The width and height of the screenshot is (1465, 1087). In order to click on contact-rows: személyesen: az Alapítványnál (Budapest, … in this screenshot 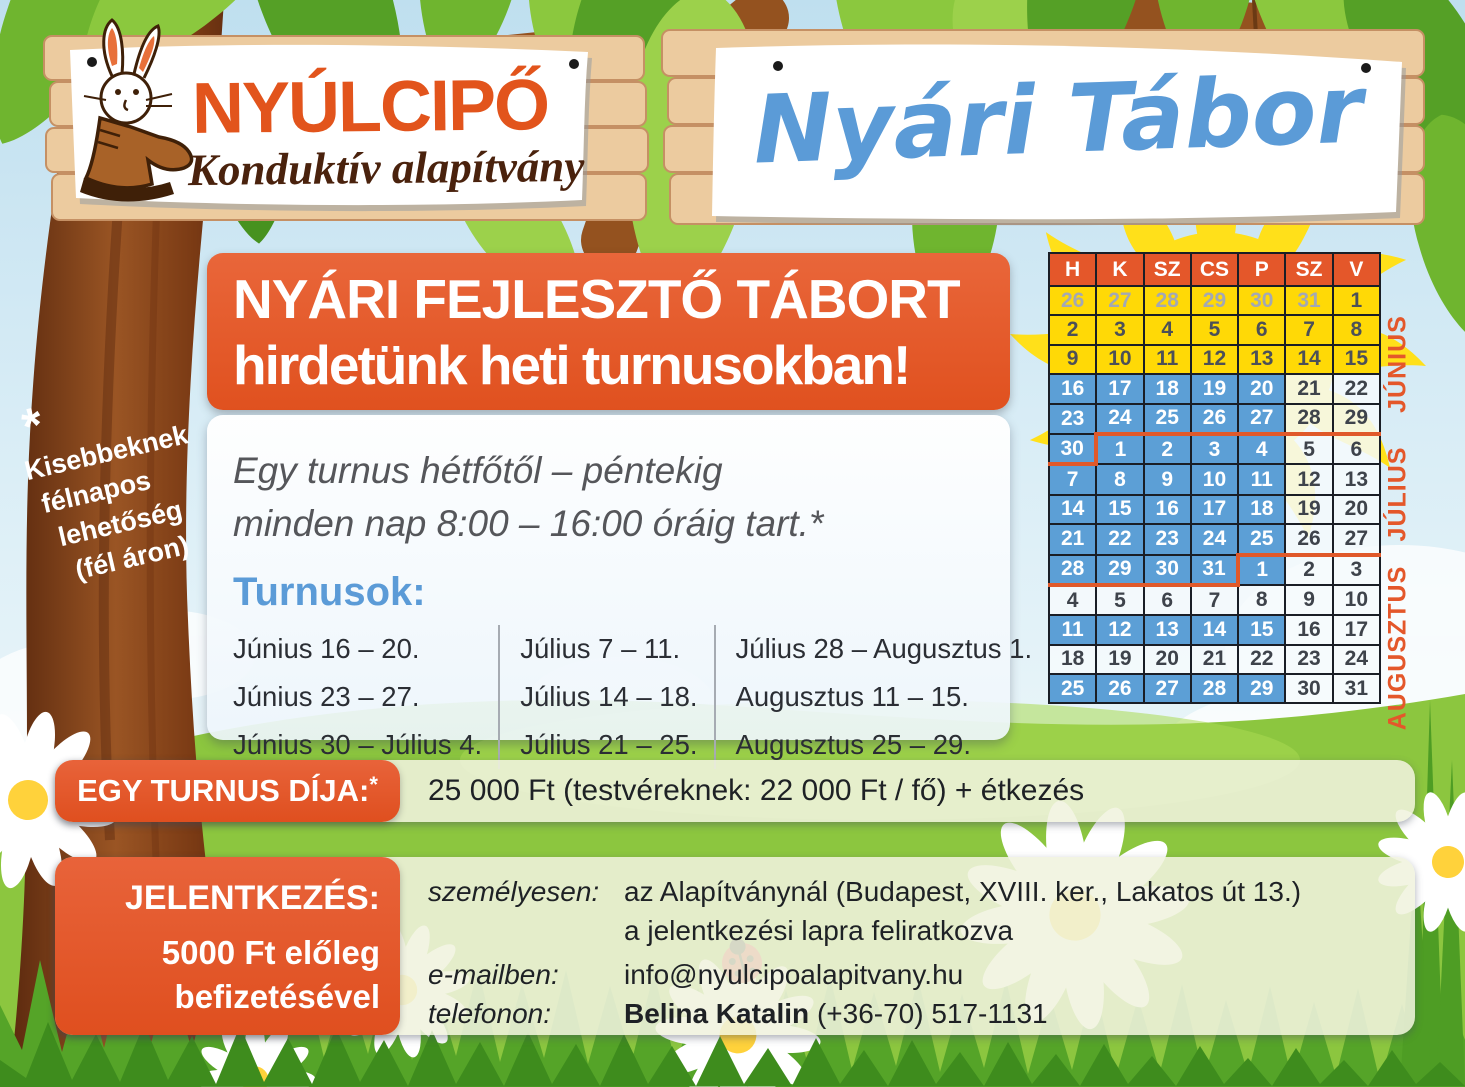, I will do `click(918, 952)`.